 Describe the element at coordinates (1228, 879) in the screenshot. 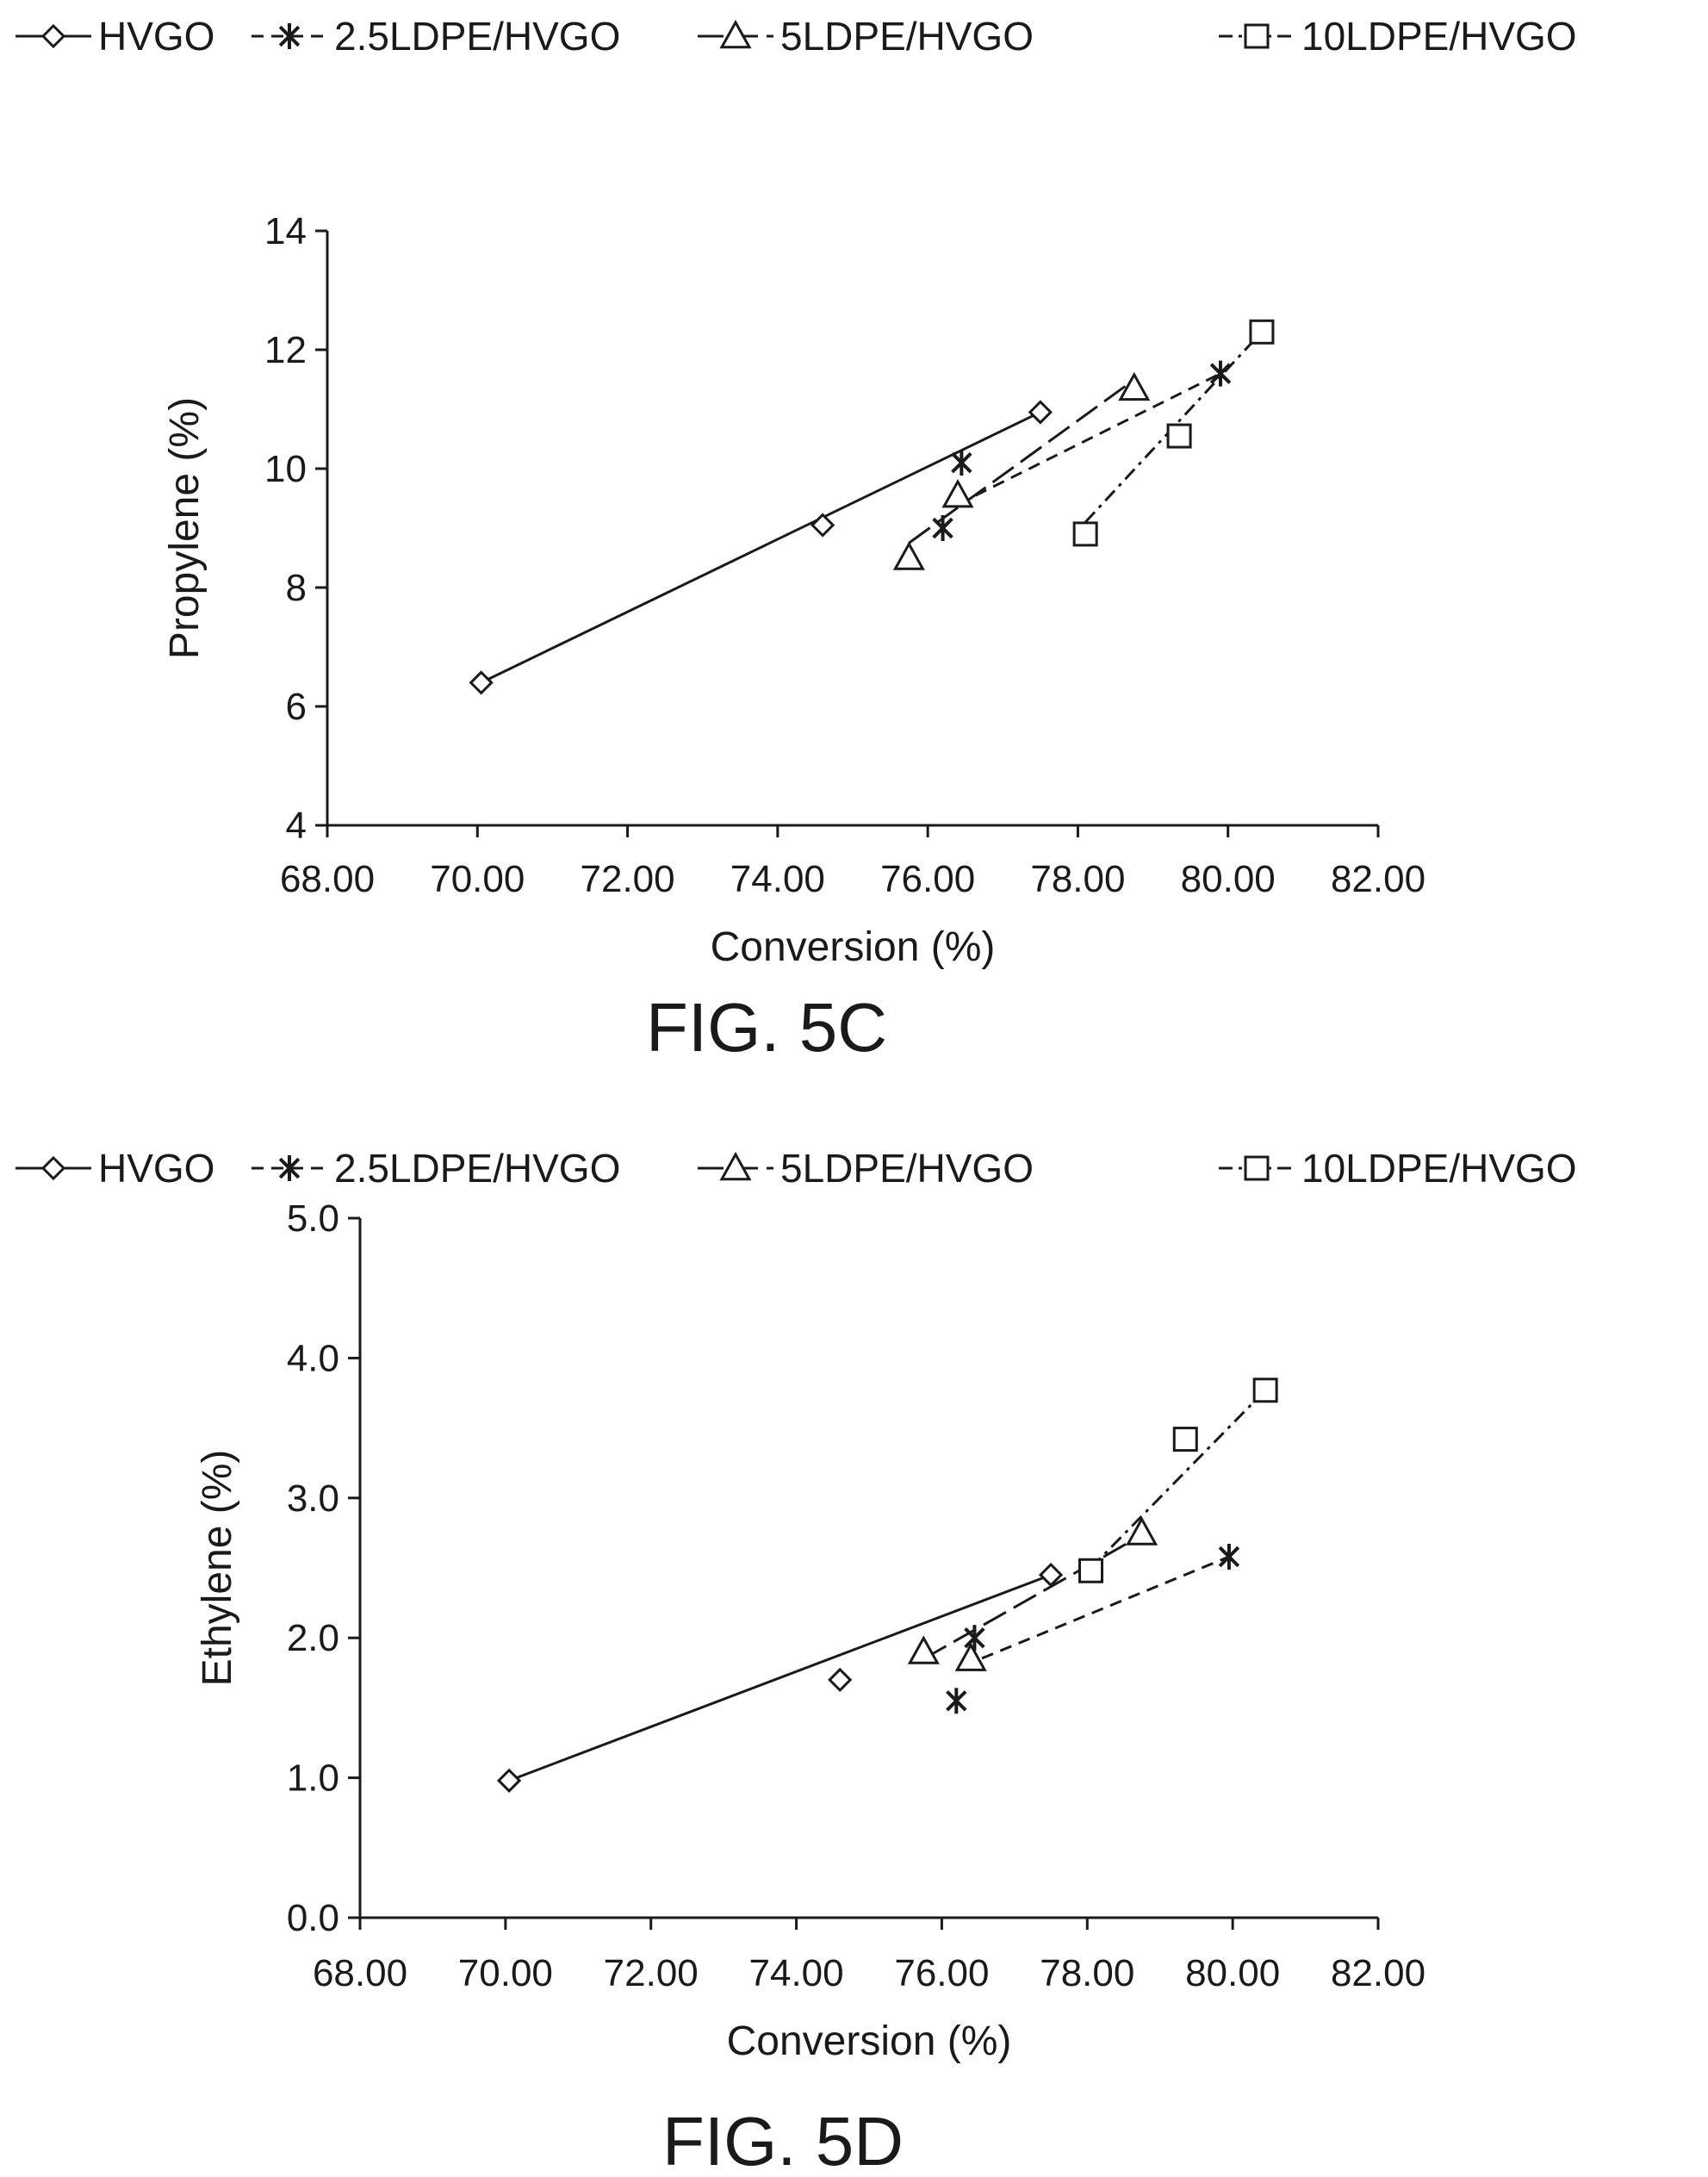

I see `x-tick-label: 80.00` at that location.